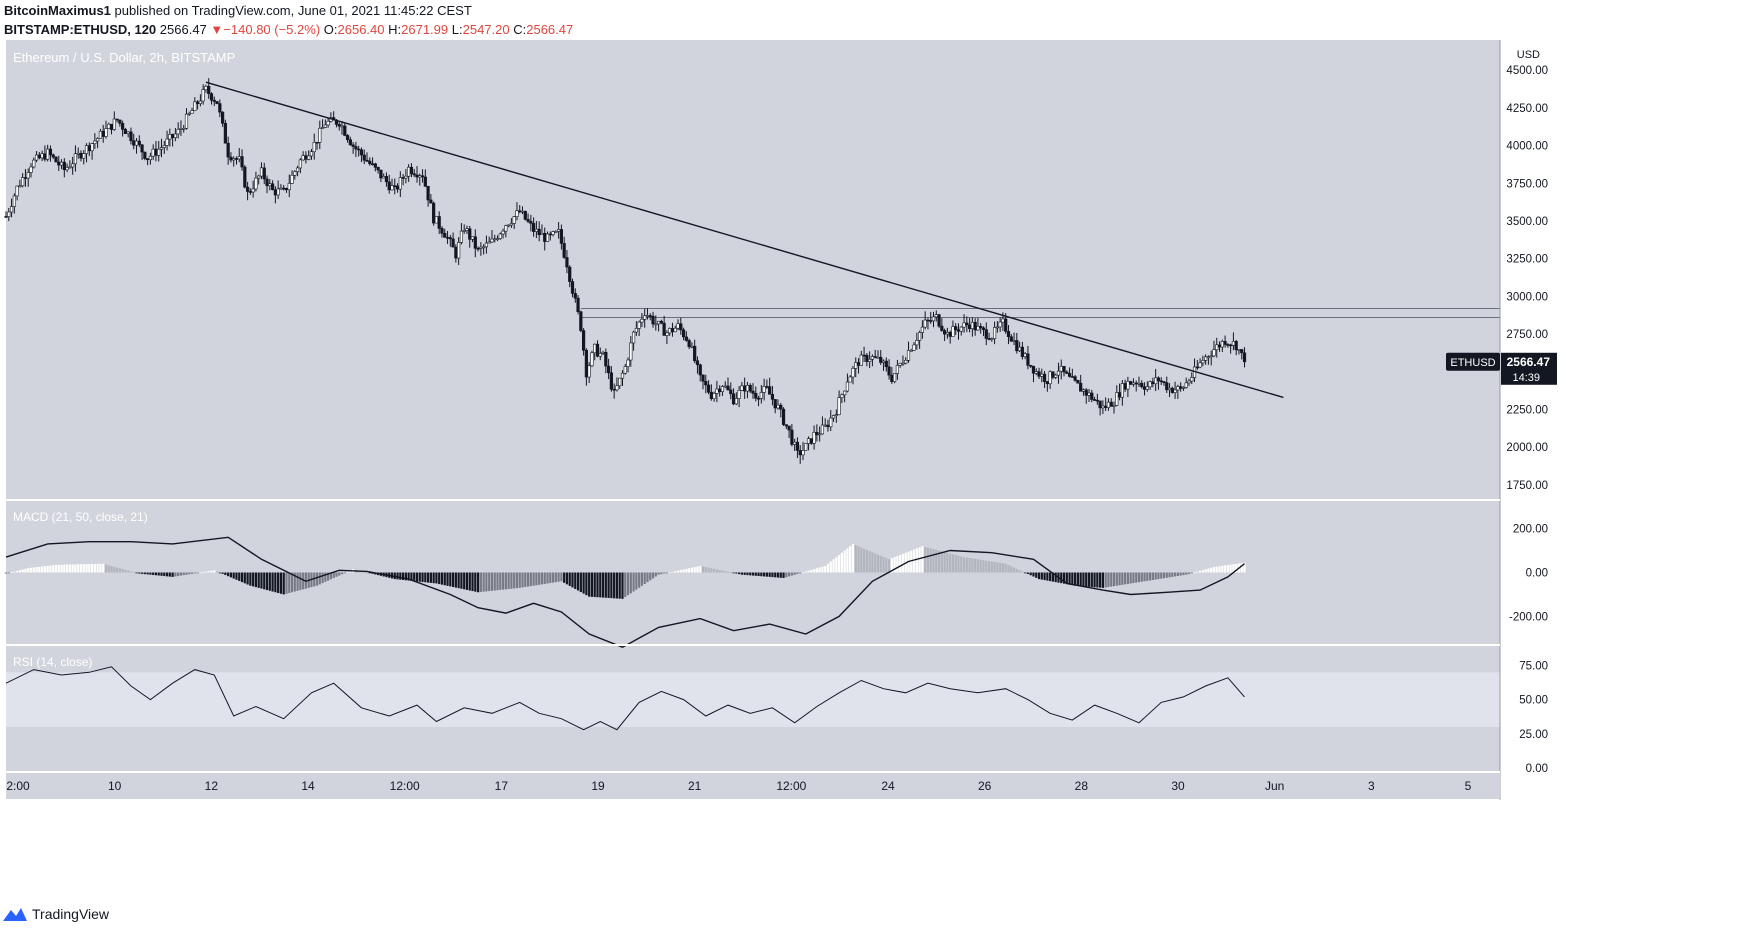 This screenshot has height=930, width=1753. What do you see at coordinates (1527, 260) in the screenshot?
I see `price-axis-label: 3250.00` at bounding box center [1527, 260].